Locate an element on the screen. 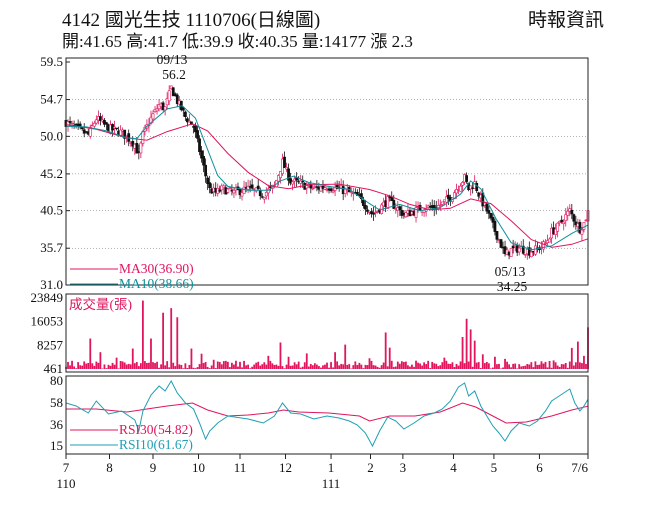  rsi30-legend-label: RSI30(54.82) is located at coordinates (156, 429).